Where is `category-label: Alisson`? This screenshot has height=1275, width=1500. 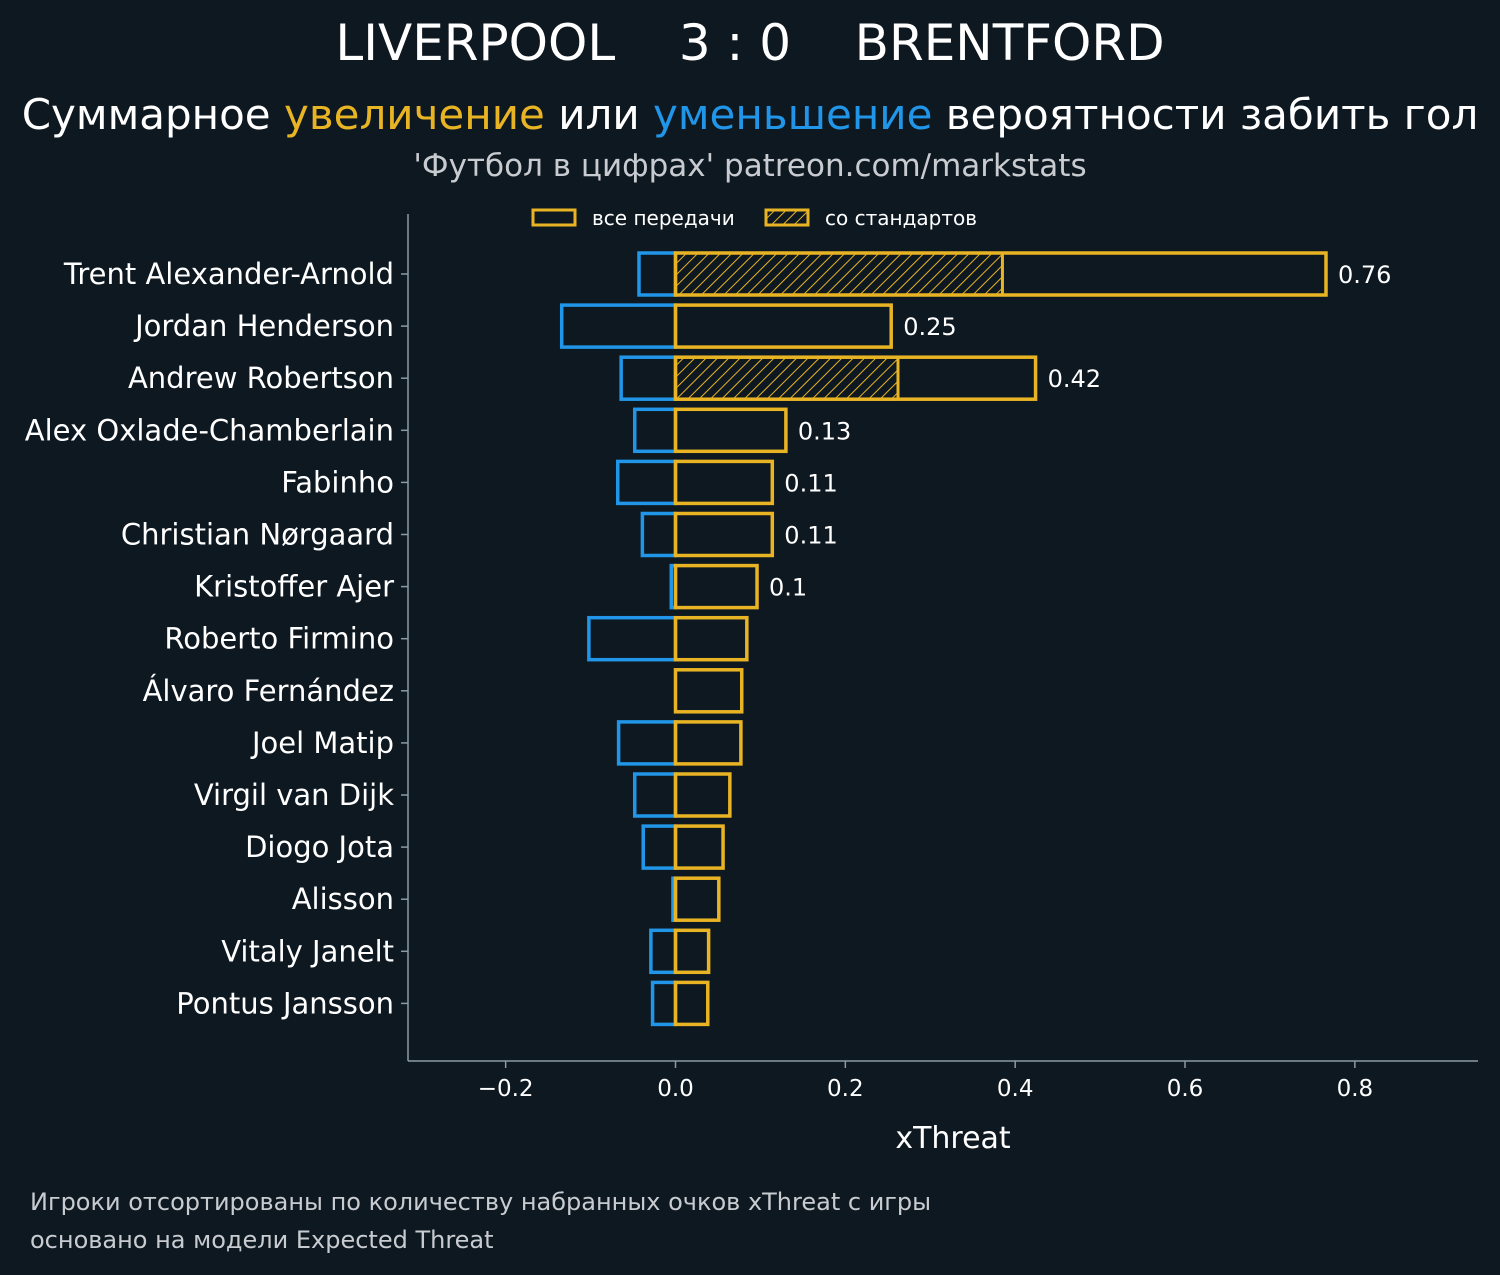 category-label: Alisson is located at coordinates (343, 899).